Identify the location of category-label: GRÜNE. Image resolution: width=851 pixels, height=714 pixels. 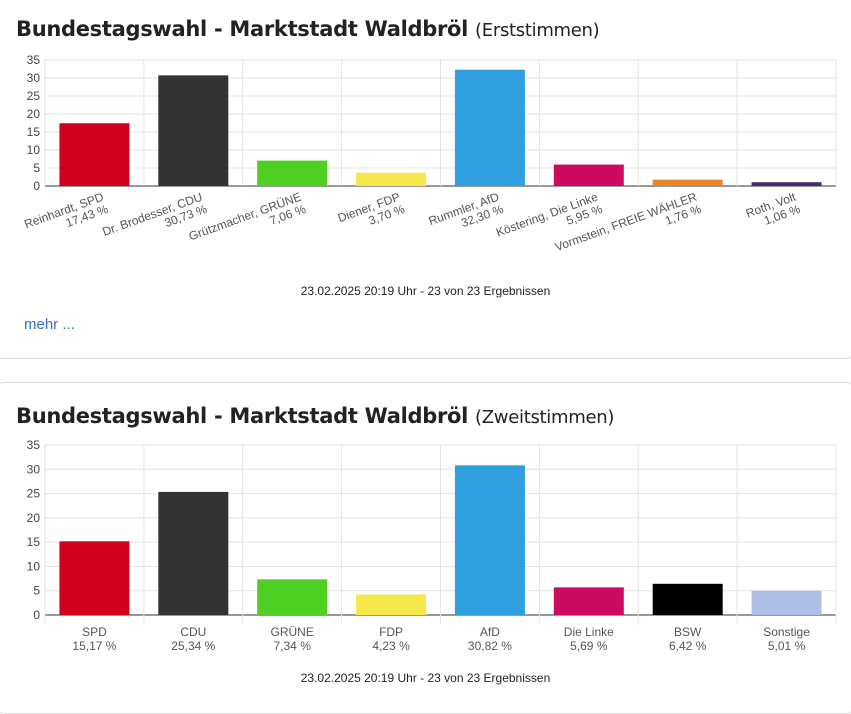
(292, 632).